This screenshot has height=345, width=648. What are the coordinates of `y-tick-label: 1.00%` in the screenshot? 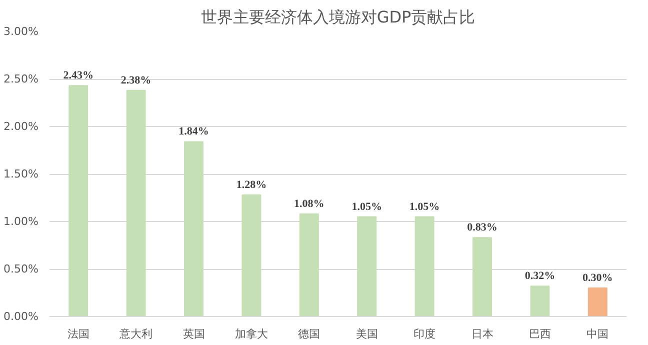 It's located at (21, 221).